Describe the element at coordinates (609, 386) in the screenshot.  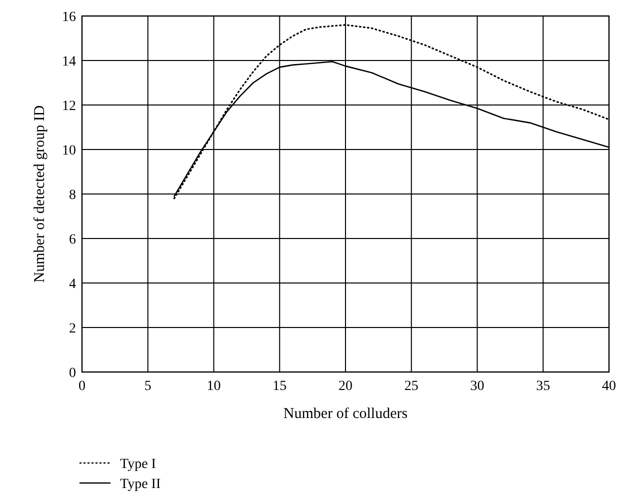
I see `x-tick-label: 40` at that location.